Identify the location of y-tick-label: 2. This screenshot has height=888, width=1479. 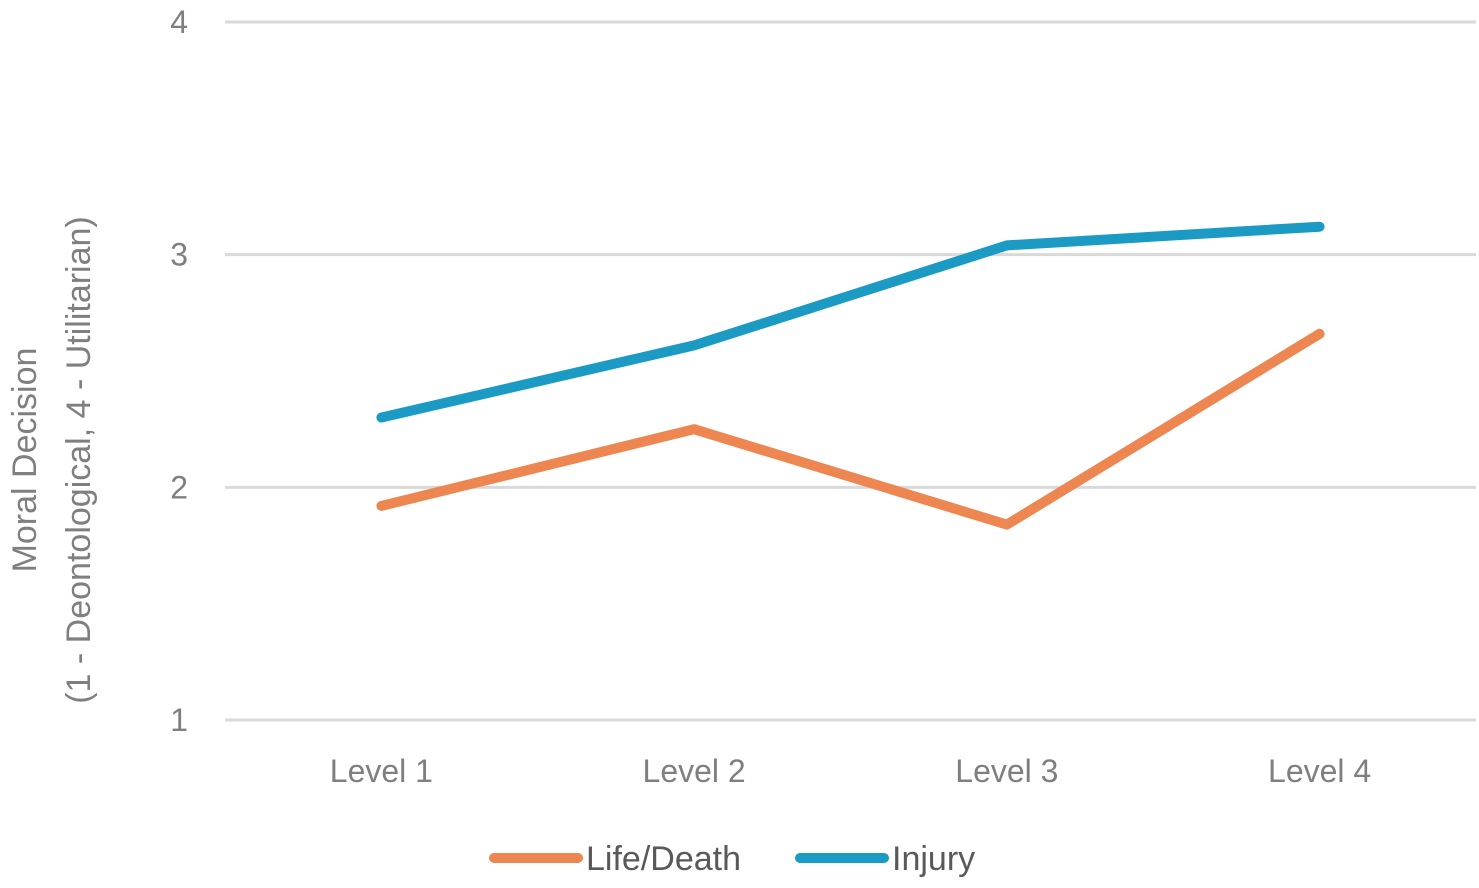
(179, 487).